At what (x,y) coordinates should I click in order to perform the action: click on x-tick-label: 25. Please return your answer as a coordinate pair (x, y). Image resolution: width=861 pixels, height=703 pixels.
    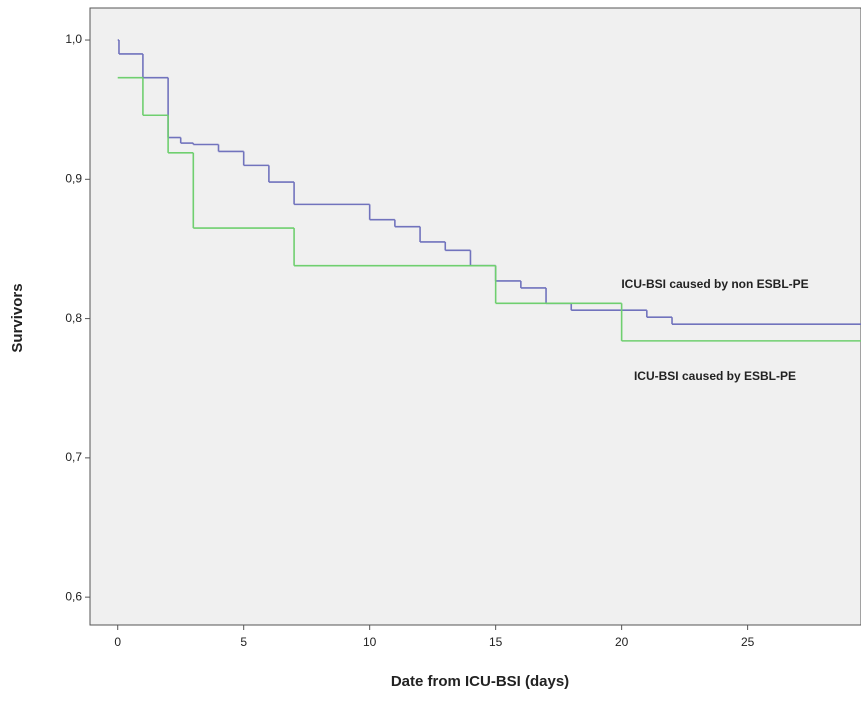
    Looking at the image, I should click on (748, 642).